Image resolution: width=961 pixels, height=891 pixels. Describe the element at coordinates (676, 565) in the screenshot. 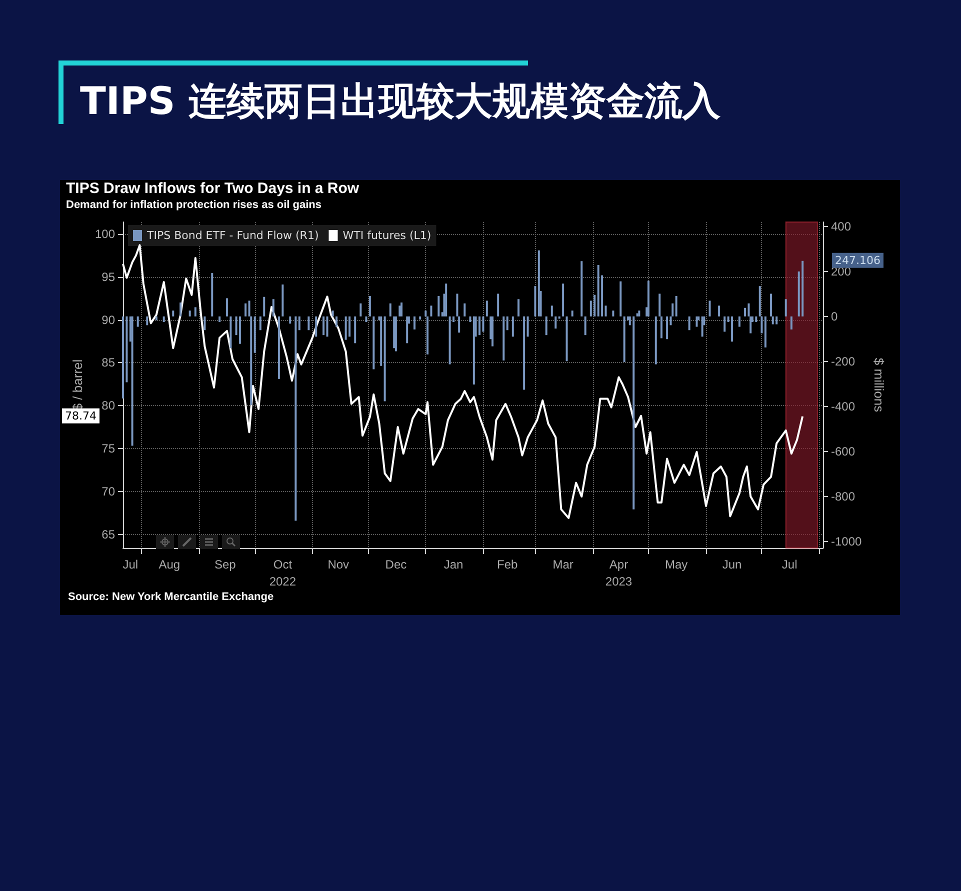

I see `x-tick-label: May` at that location.